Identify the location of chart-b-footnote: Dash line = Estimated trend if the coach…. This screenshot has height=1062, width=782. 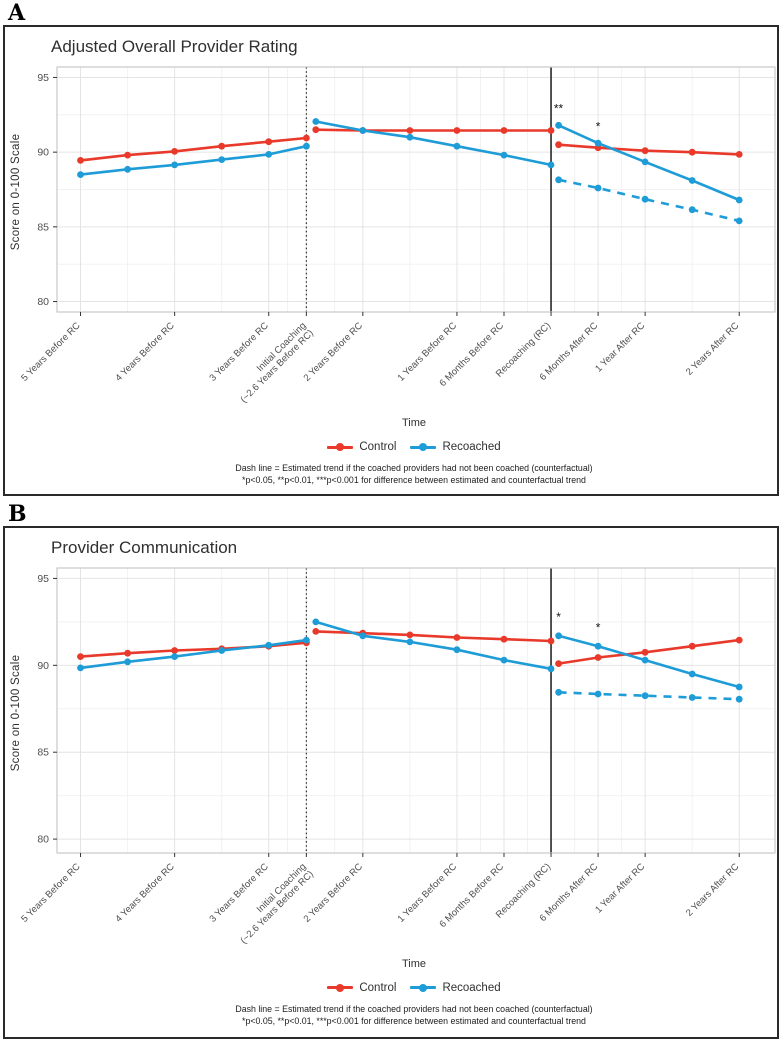
(391, 1015).